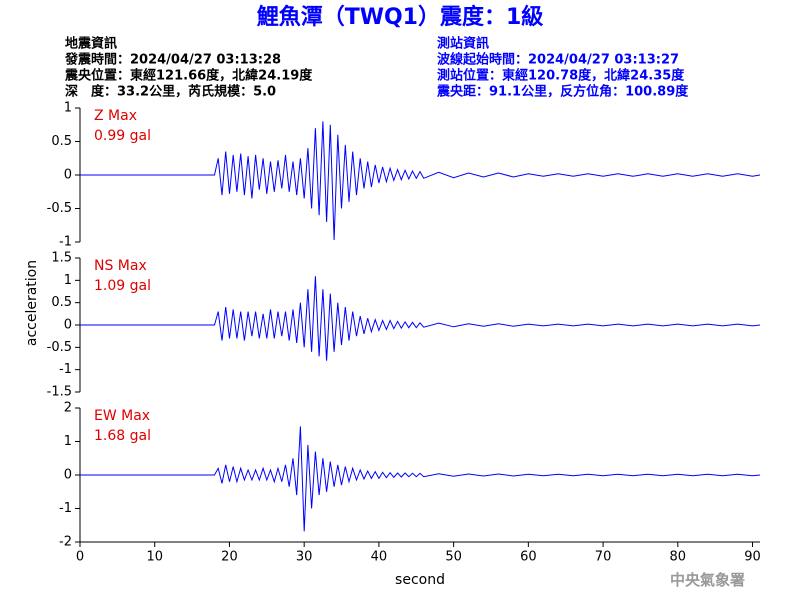 Image resolution: width=800 pixels, height=600 pixels. What do you see at coordinates (120, 266) in the screenshot?
I see `panel-label: NS Max` at bounding box center [120, 266].